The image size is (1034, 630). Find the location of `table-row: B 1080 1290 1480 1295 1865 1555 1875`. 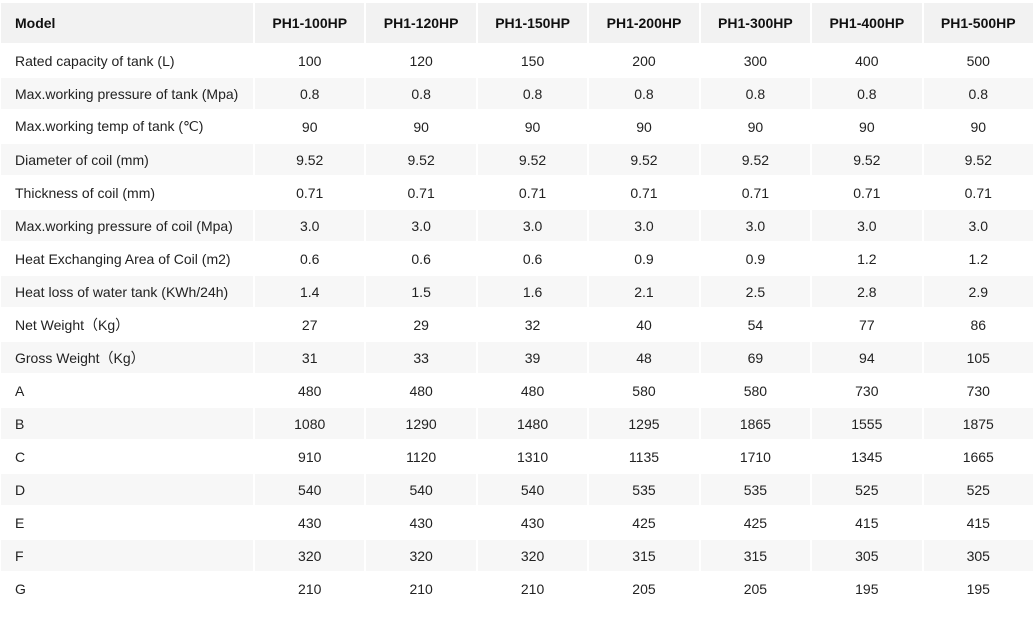

table-row: B 1080 1290 1480 1295 1865 1555 1875 is located at coordinates (517, 423).